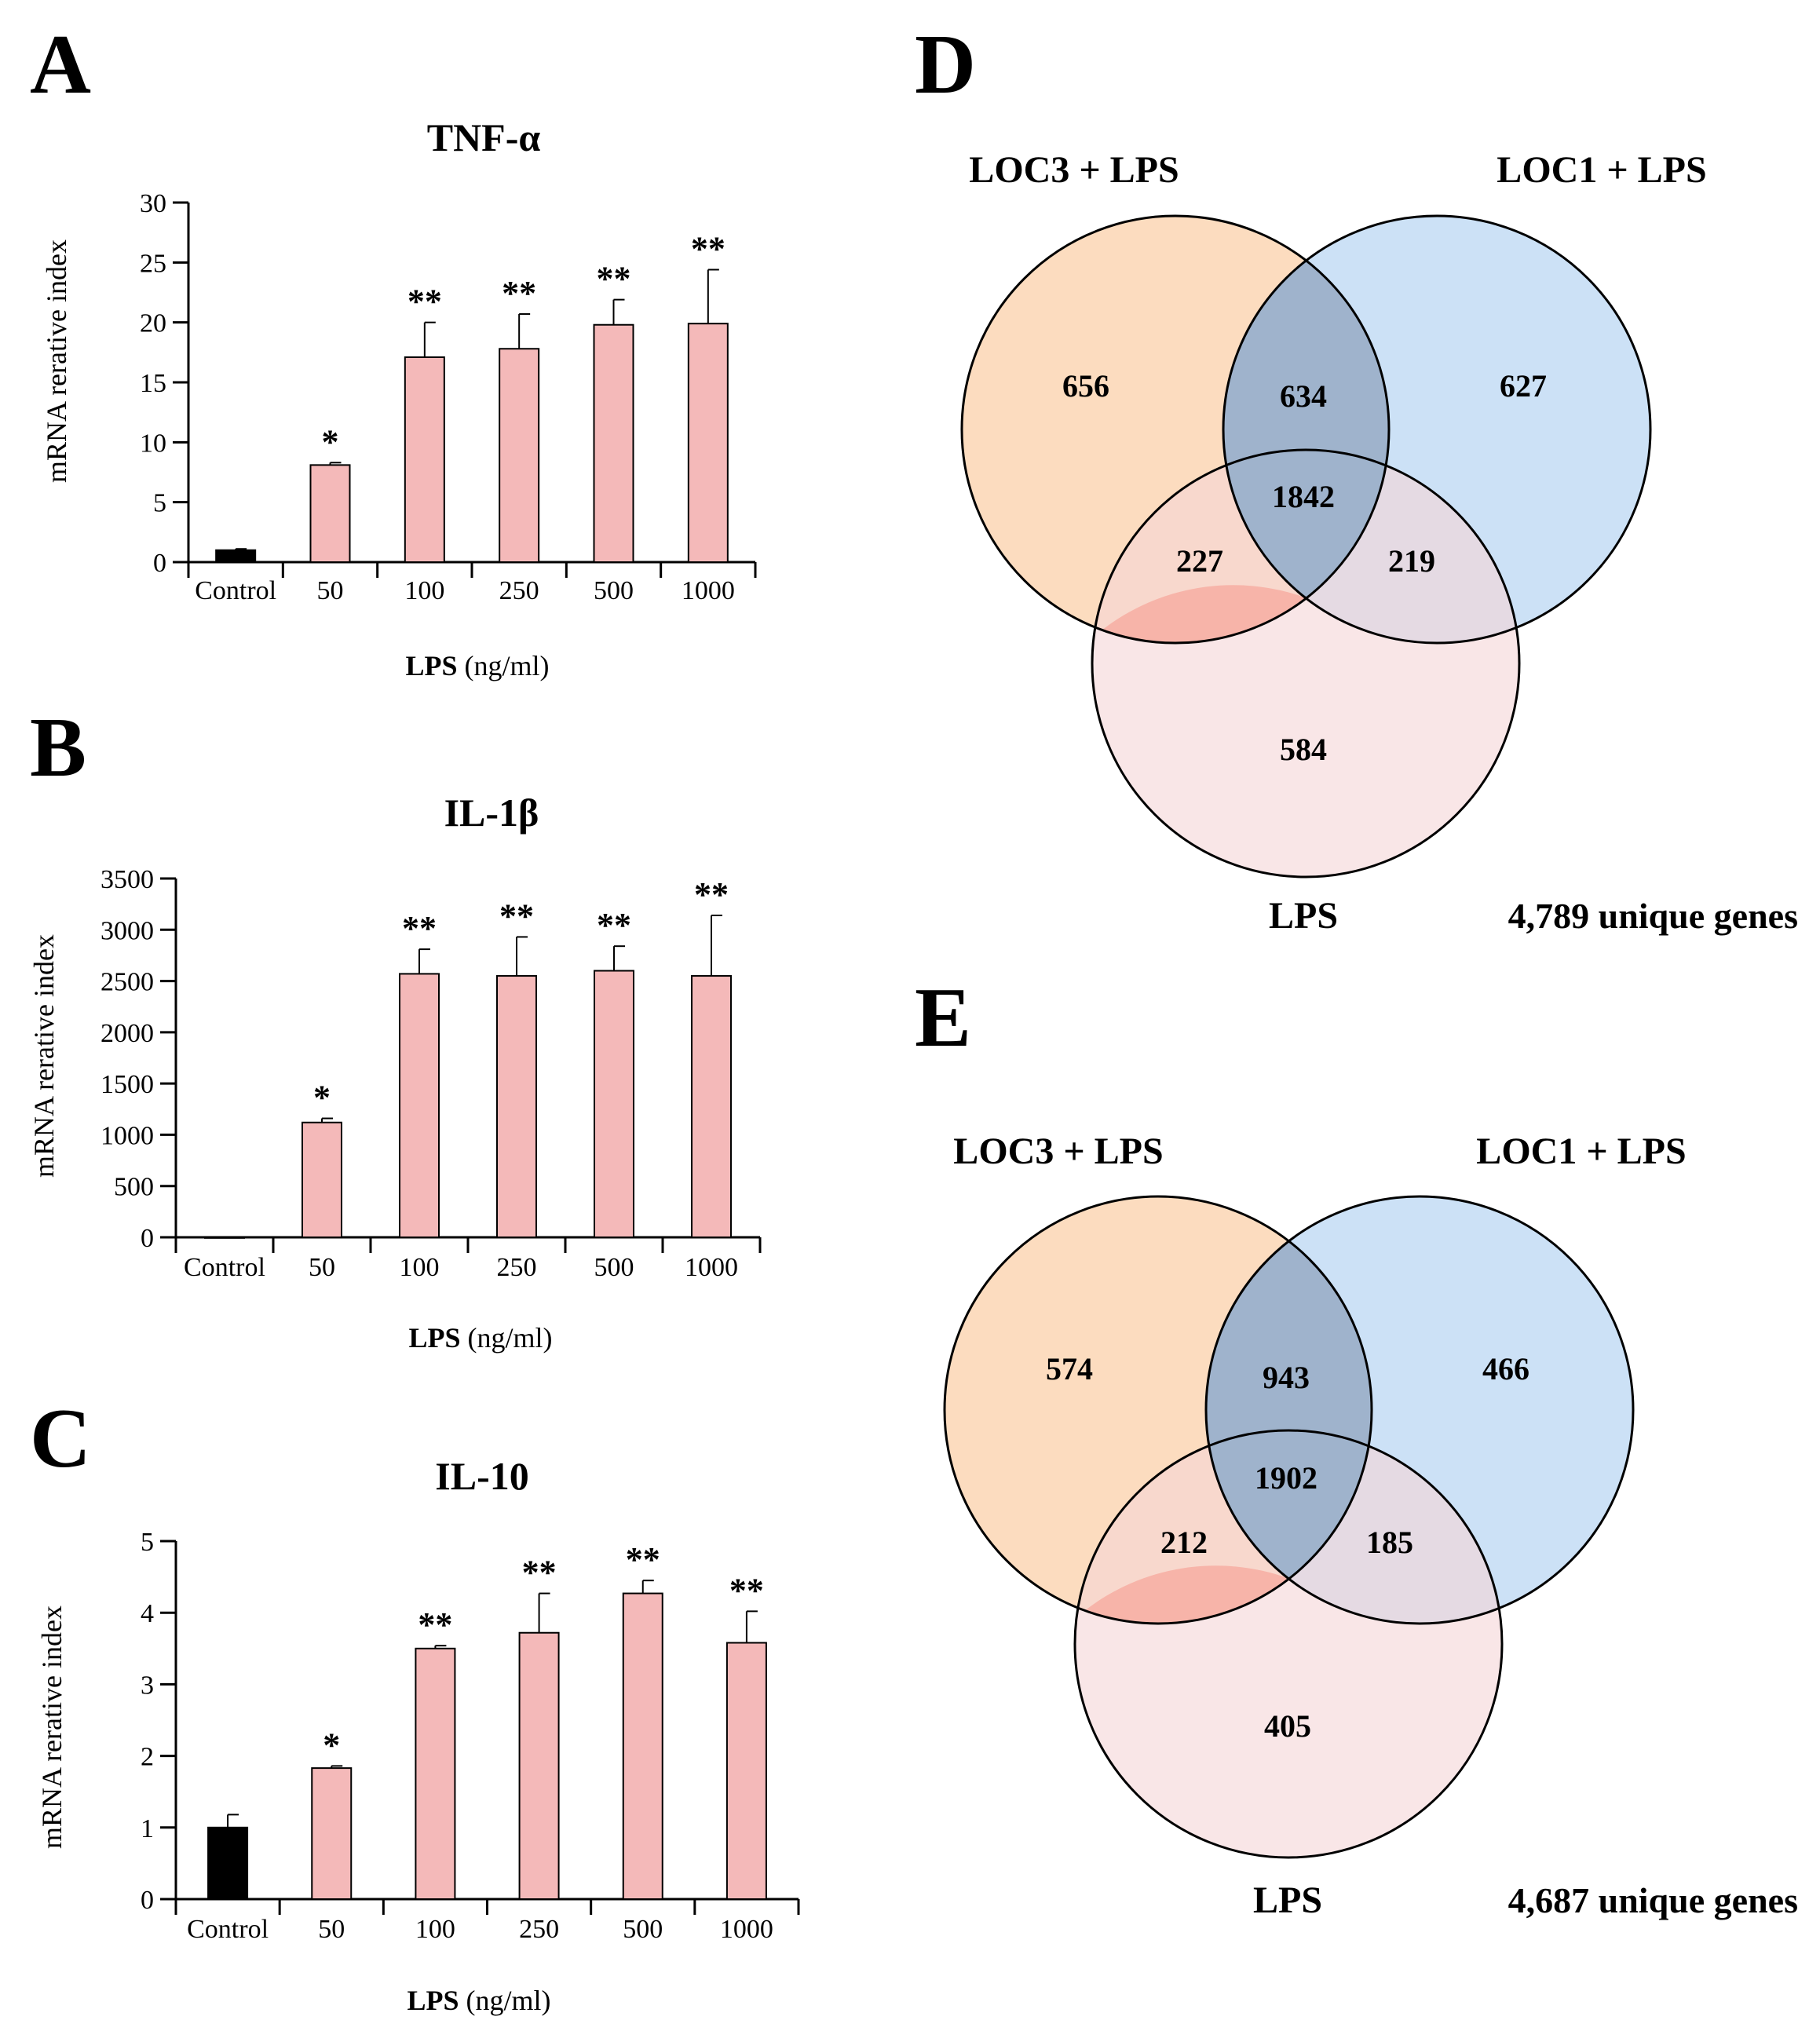  Describe the element at coordinates (1437, 429) in the screenshot. I see `venn-d-circle-loc1-outline` at that location.